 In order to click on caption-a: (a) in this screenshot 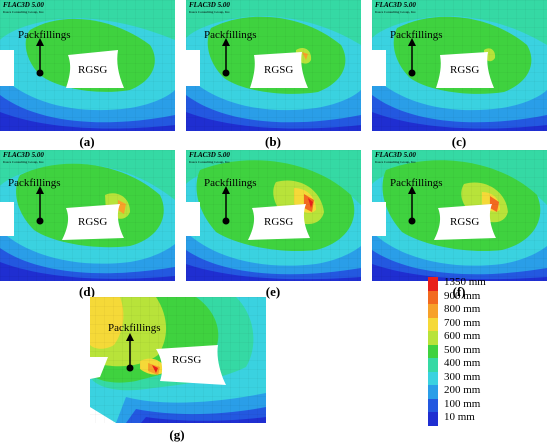, I will do `click(87, 141)`.